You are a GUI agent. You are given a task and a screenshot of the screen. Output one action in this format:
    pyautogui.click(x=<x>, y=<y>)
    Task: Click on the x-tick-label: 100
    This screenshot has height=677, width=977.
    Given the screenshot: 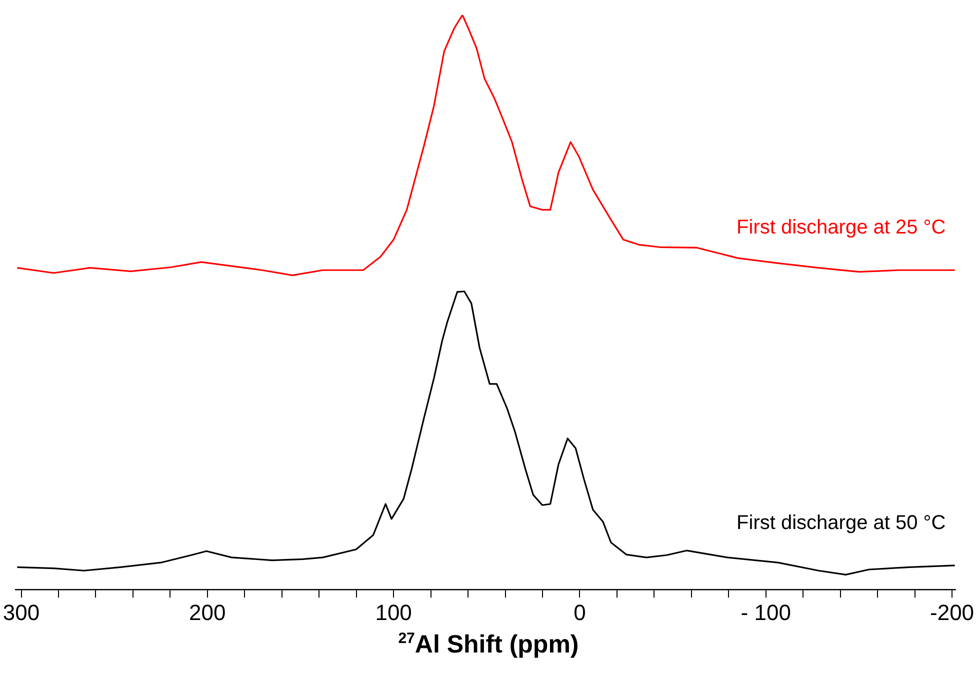 What is the action you would take?
    pyautogui.click(x=393, y=612)
    